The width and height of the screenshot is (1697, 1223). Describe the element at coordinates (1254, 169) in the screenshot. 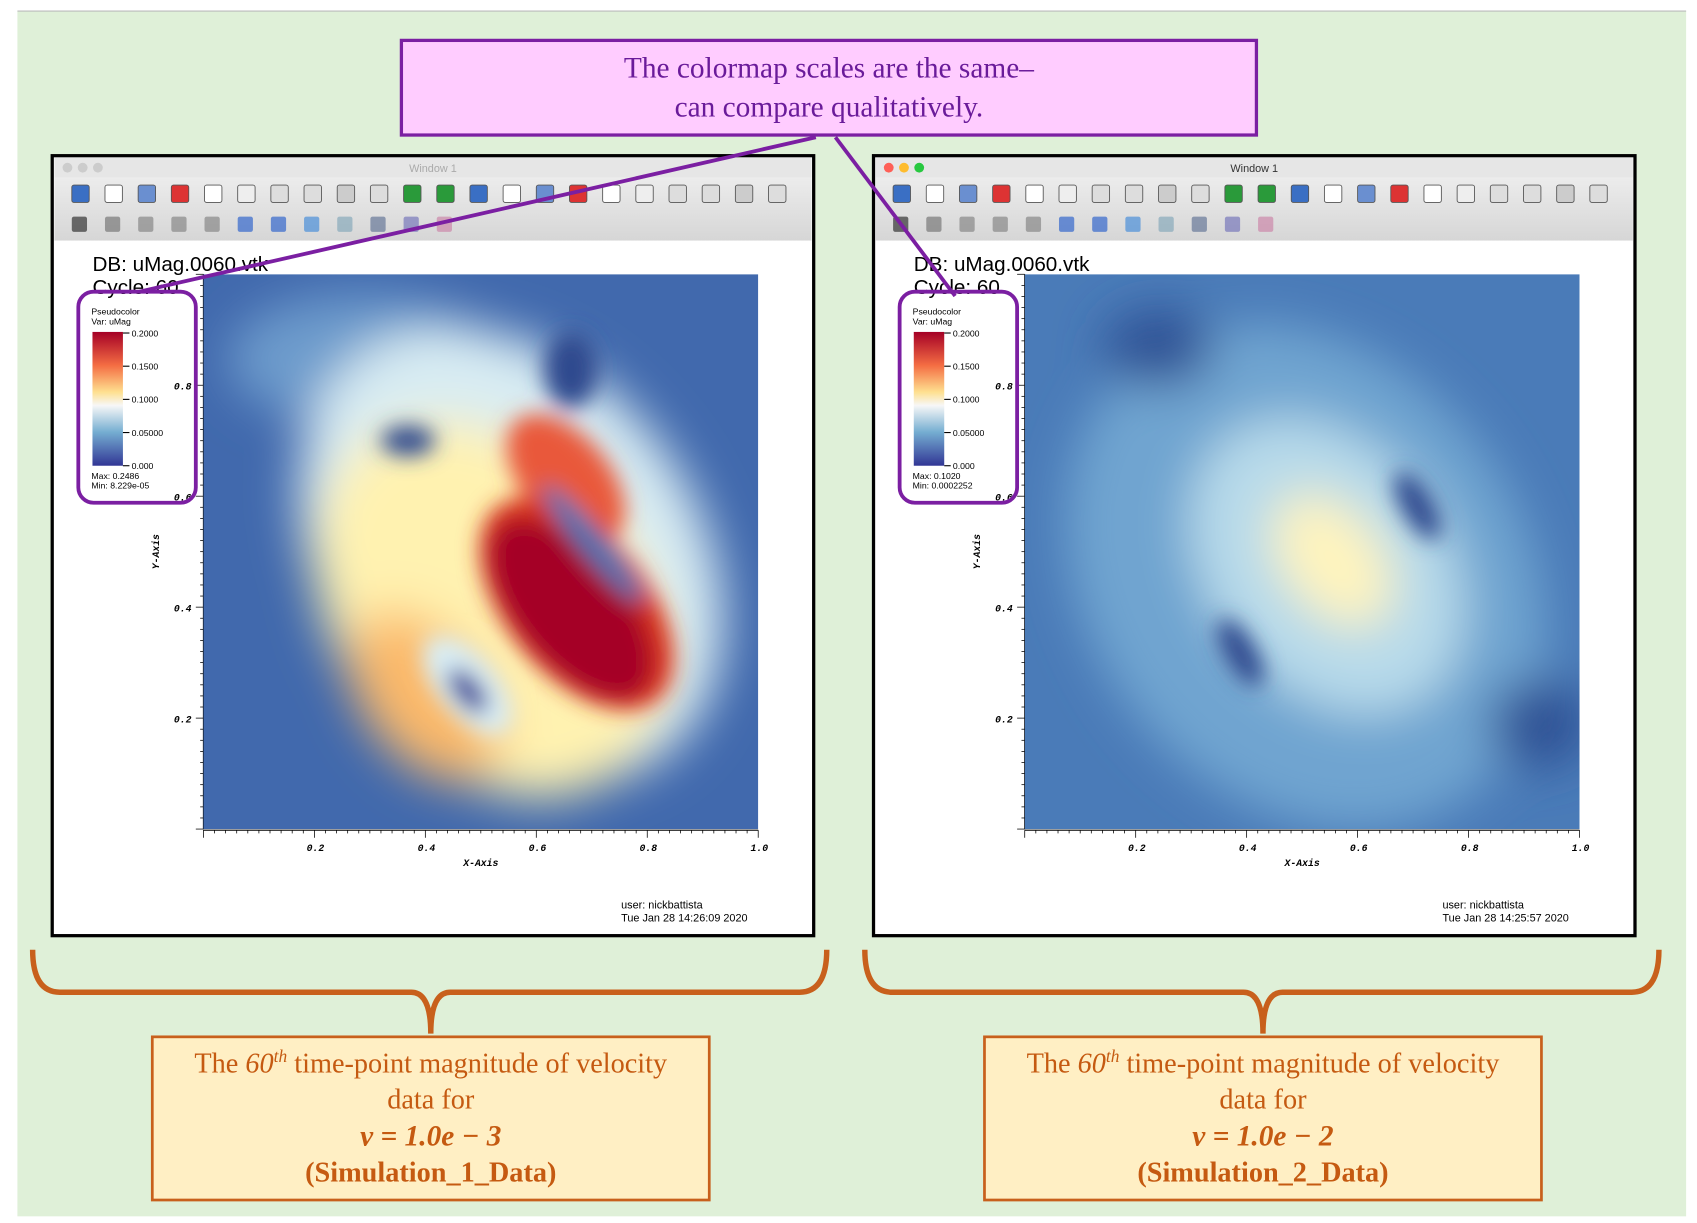

I see `window-title: Window 1` at that location.